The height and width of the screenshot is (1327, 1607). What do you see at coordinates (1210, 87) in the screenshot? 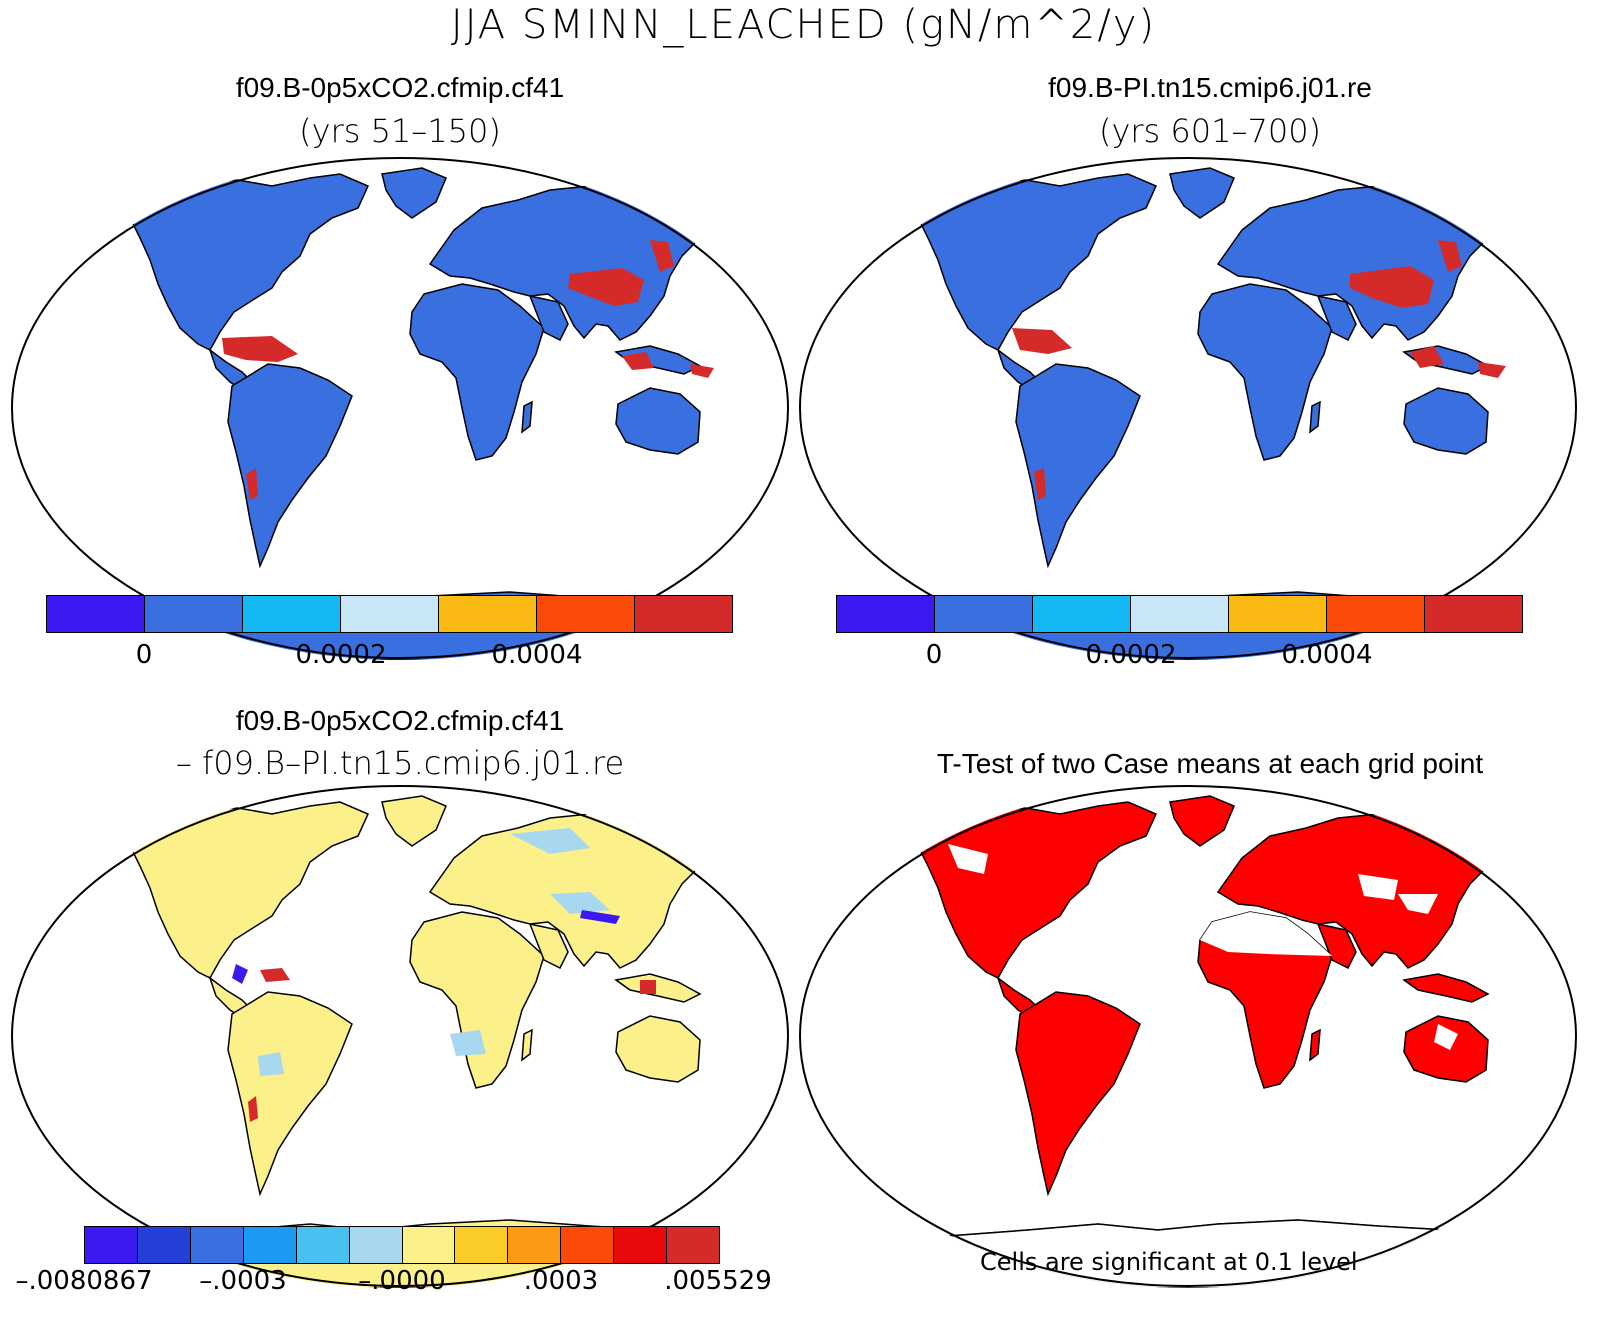
I see `panel-b-title: f09.B-PI.tn15.cmip6.j01.re` at bounding box center [1210, 87].